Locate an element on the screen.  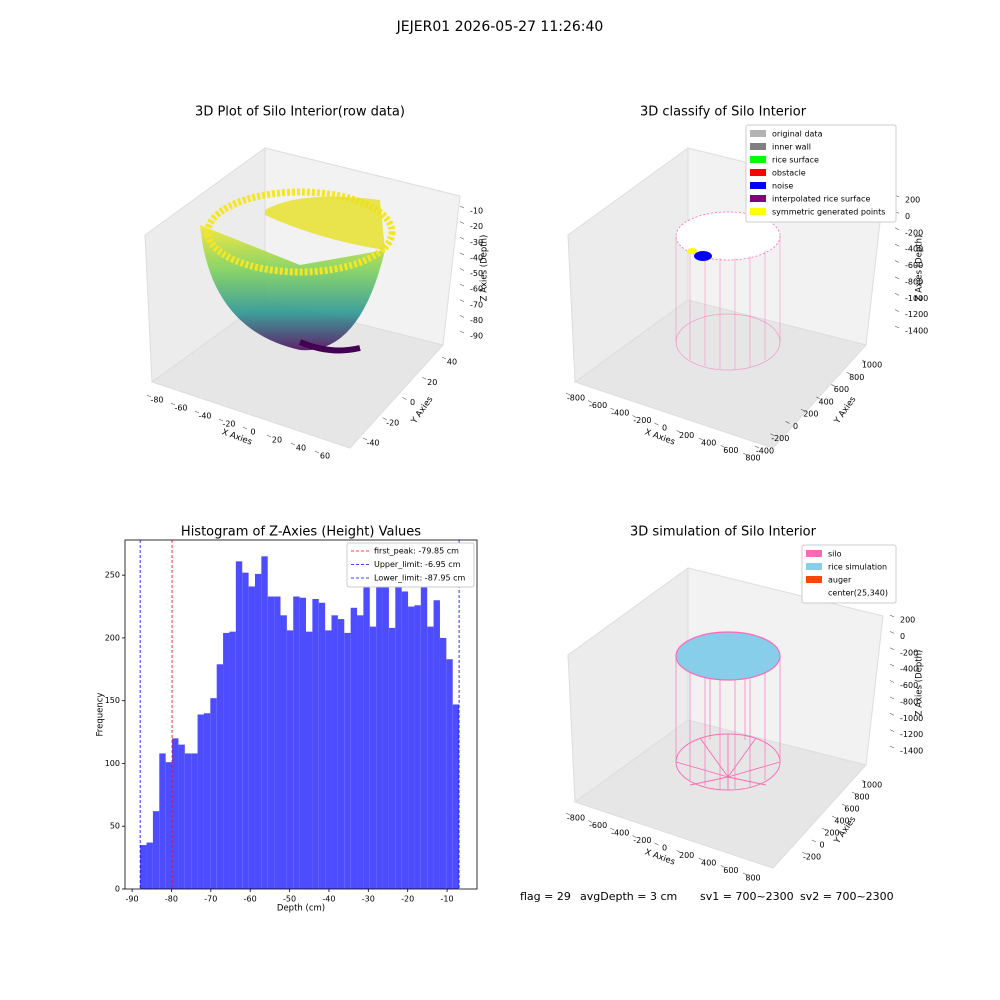
tick-label: 800 is located at coordinates (752, 458).